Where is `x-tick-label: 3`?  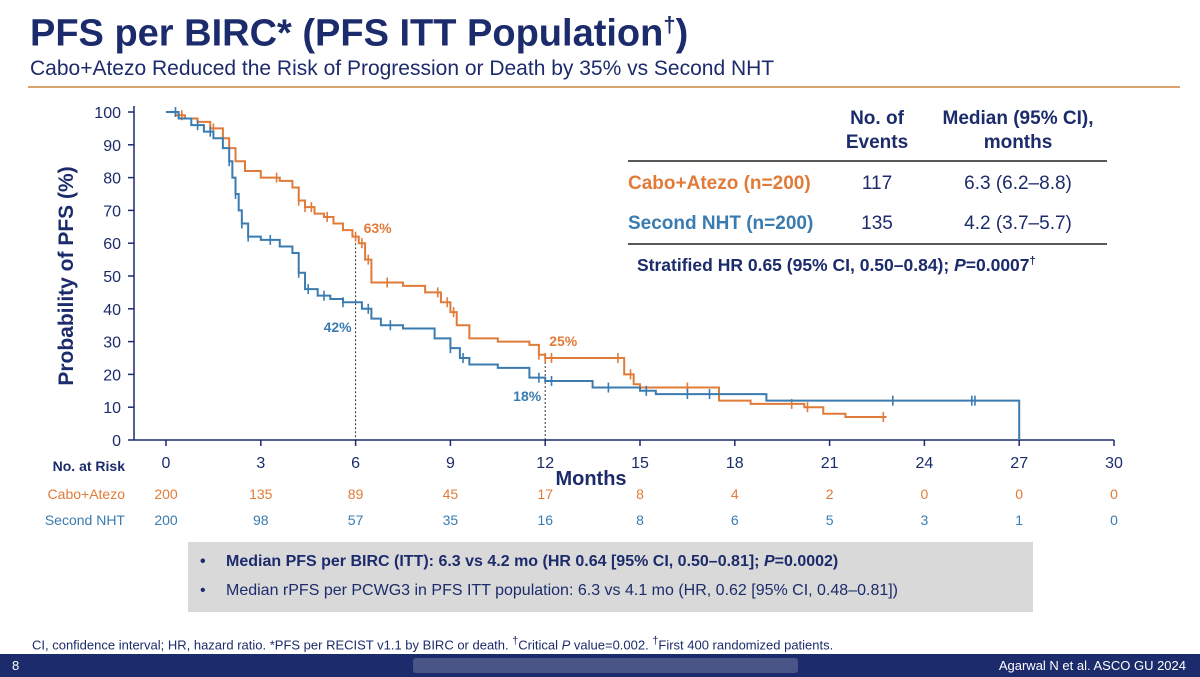
x-tick-label: 3 is located at coordinates (260, 463).